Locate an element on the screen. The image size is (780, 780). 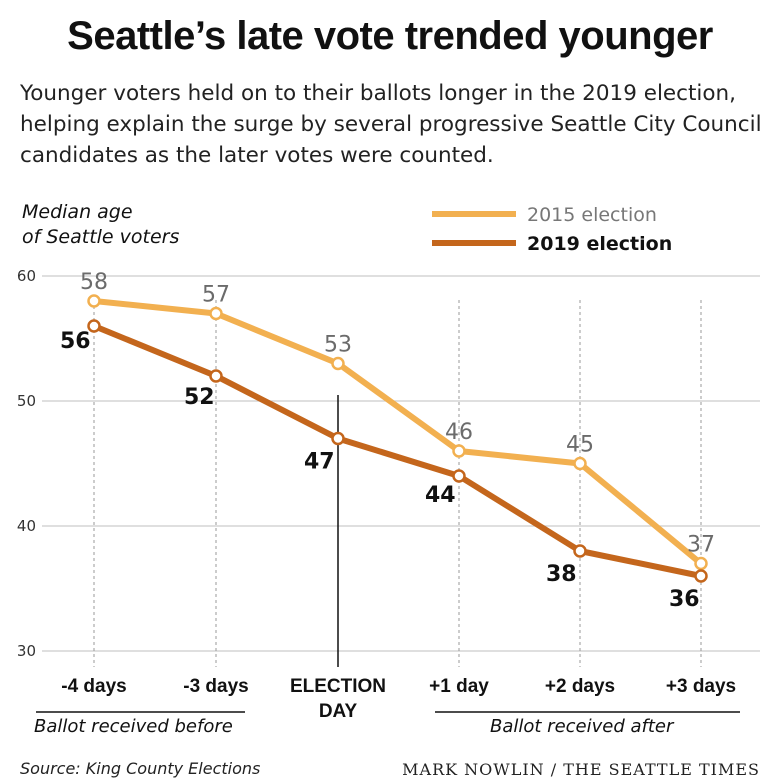
source-note: Source: King County Elections is located at coordinates (140, 768).